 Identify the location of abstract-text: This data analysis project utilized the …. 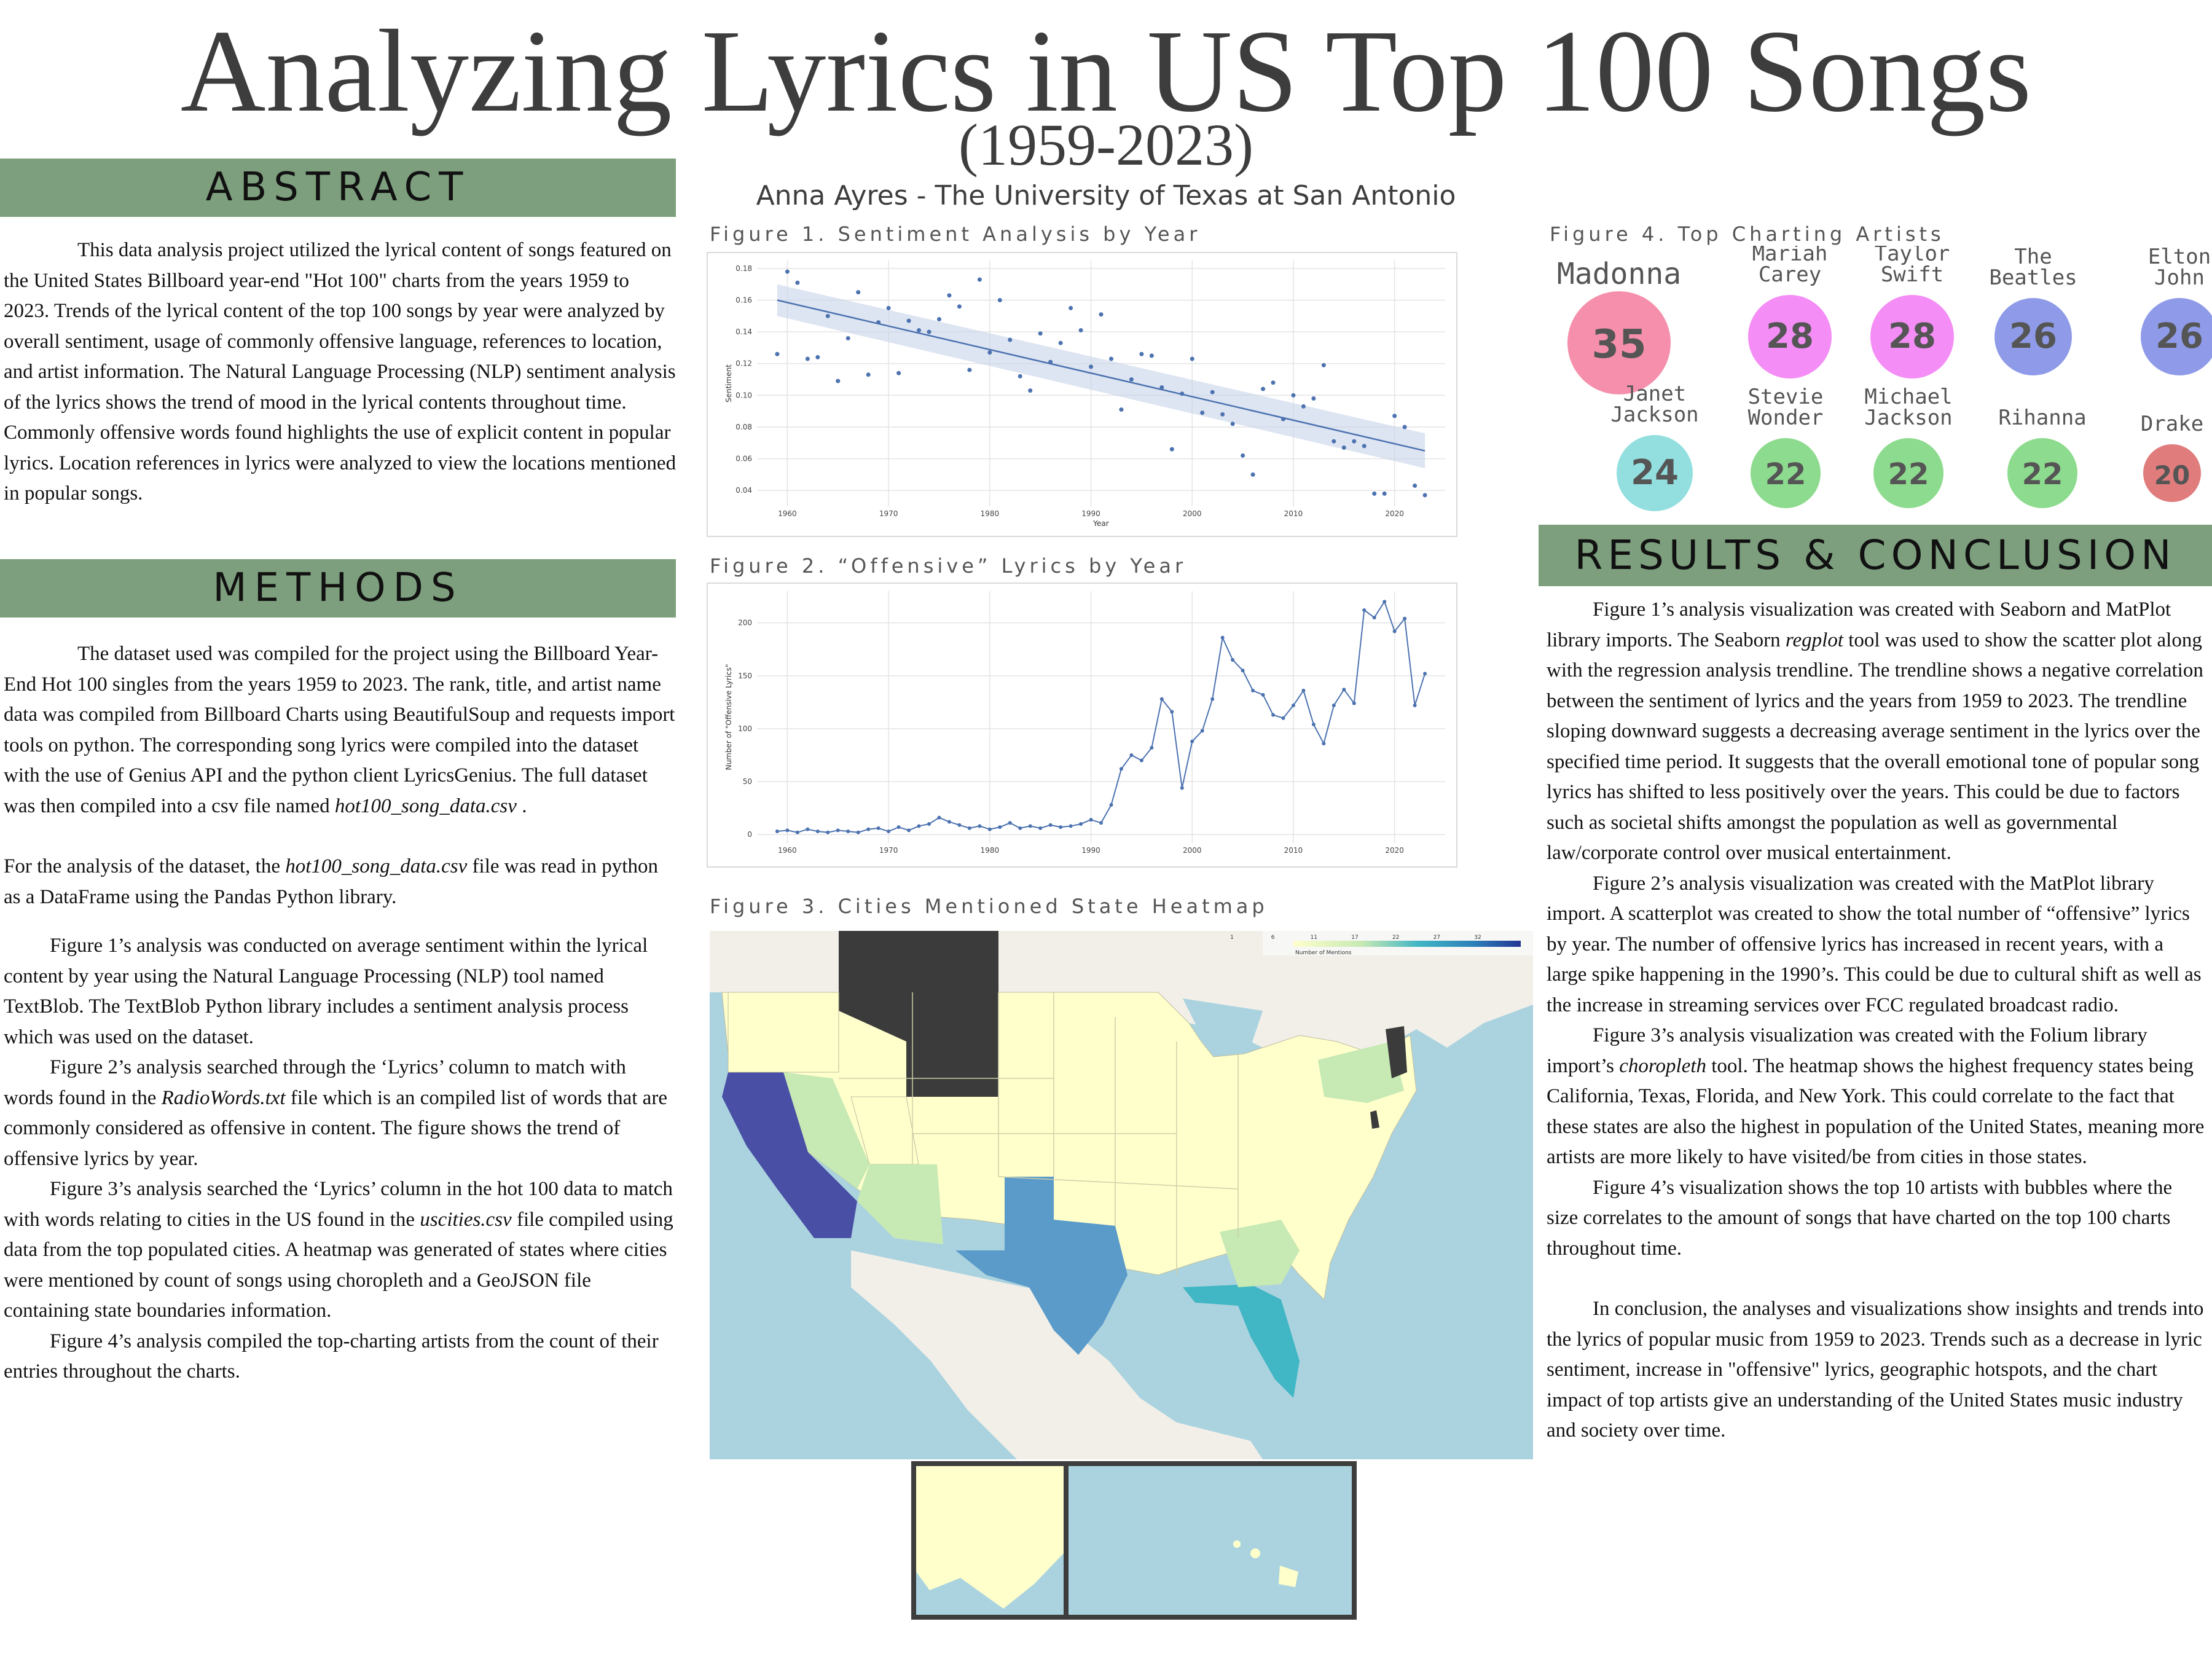
(340, 372).